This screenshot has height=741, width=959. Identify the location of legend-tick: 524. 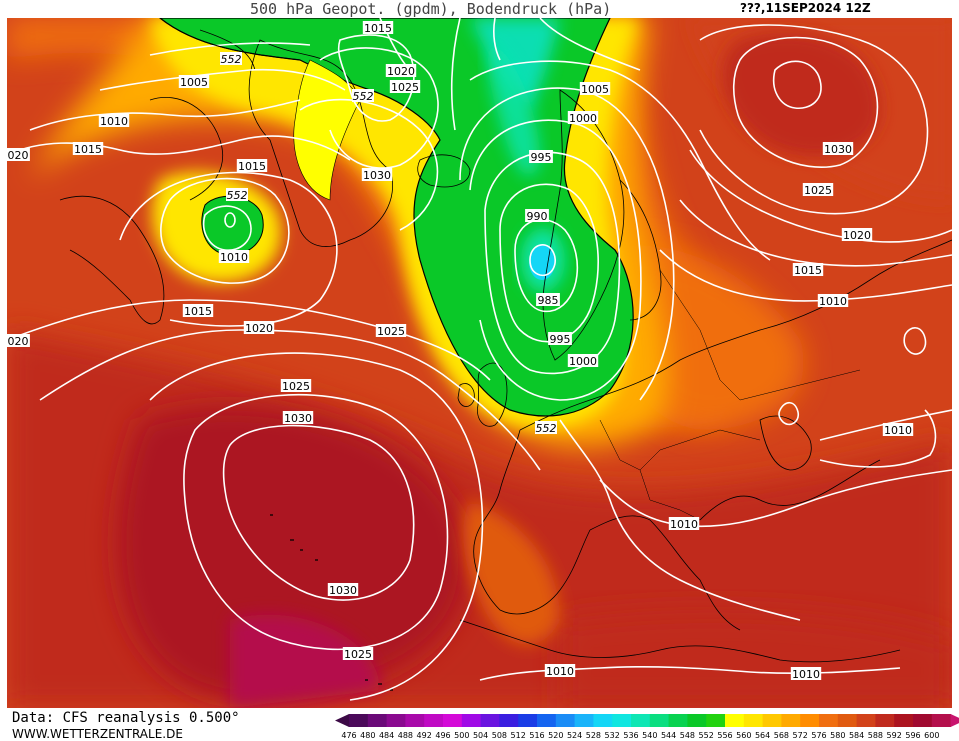
(574, 735).